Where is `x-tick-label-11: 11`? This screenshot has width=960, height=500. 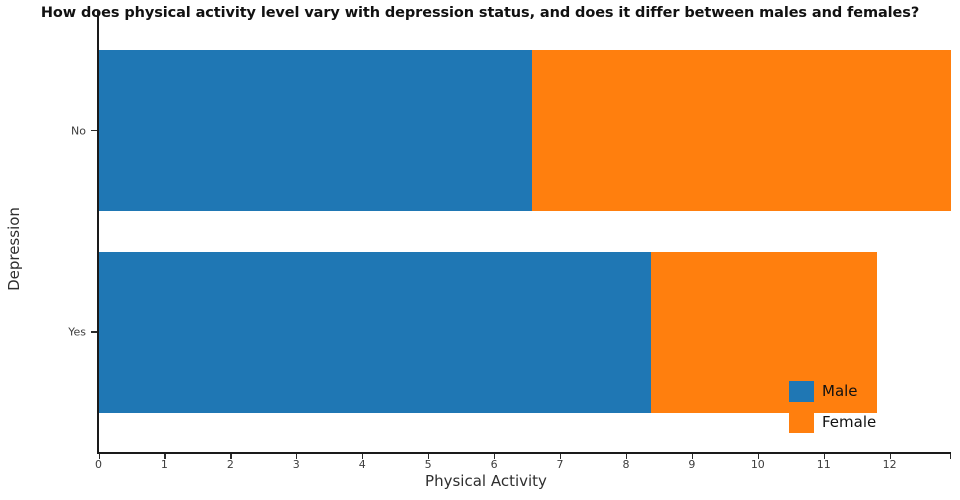
x-tick-label-11: 11 is located at coordinates (823, 464).